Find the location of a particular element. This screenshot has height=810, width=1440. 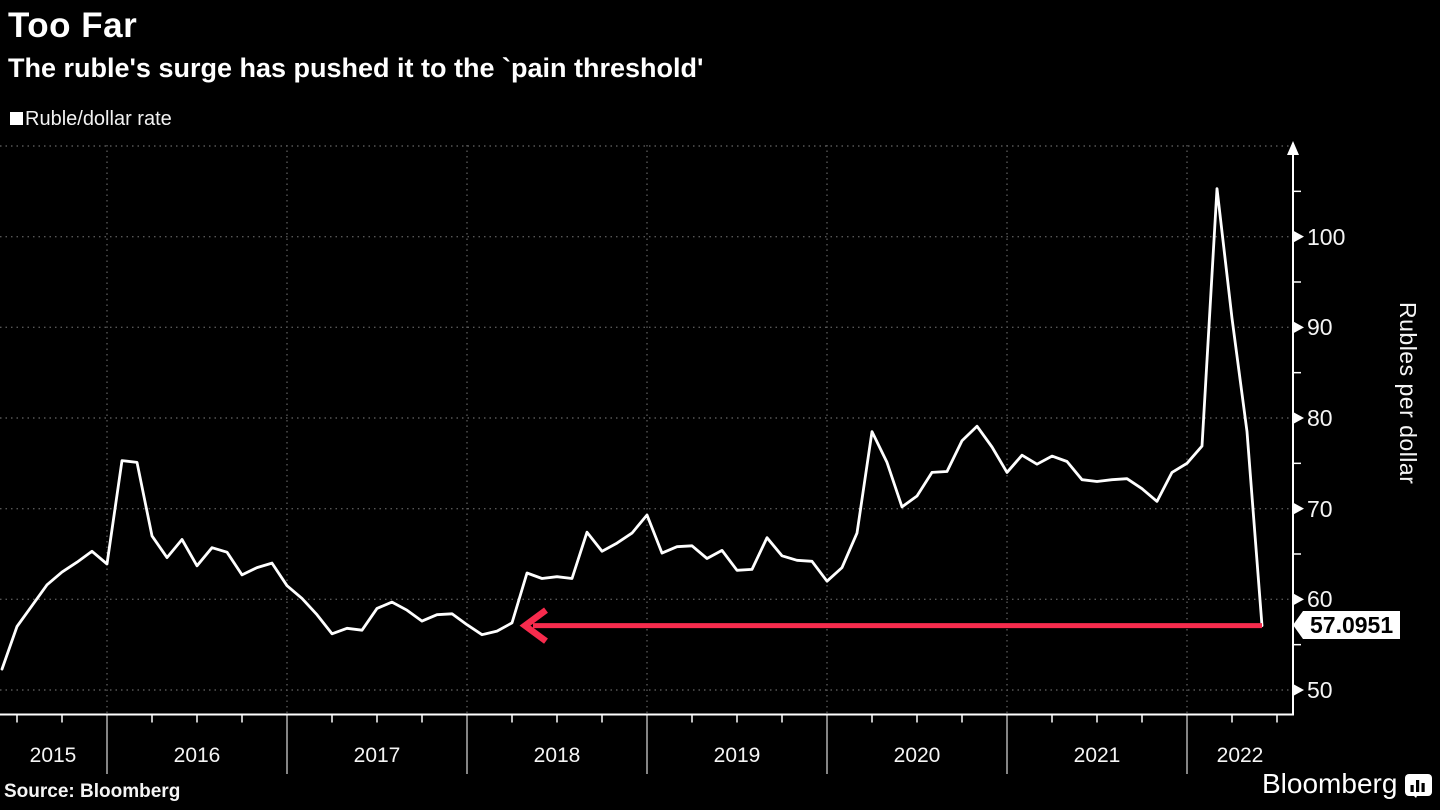

bloomberg-logo-text: Bloomberg is located at coordinates (1330, 783).